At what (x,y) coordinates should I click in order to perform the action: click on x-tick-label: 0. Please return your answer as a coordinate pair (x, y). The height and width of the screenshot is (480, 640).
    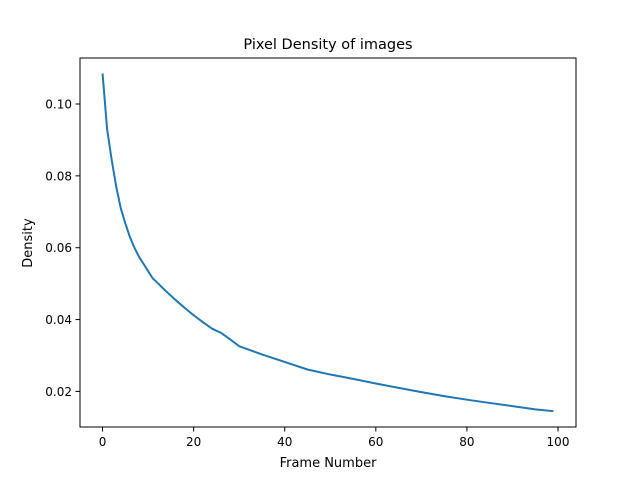
    Looking at the image, I should click on (103, 442).